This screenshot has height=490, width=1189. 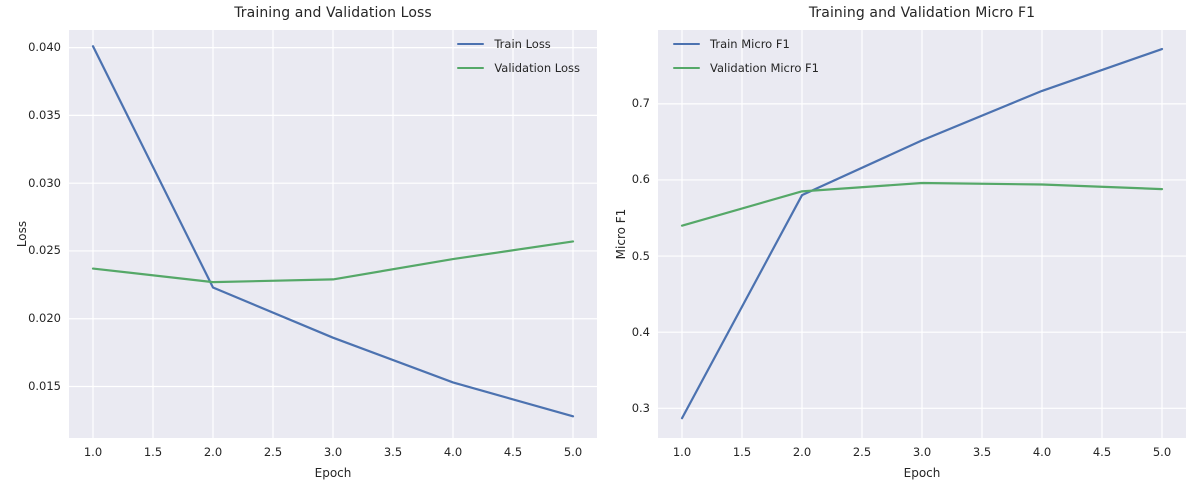 I want to click on legend-label: Train Loss, so click(x=522, y=44).